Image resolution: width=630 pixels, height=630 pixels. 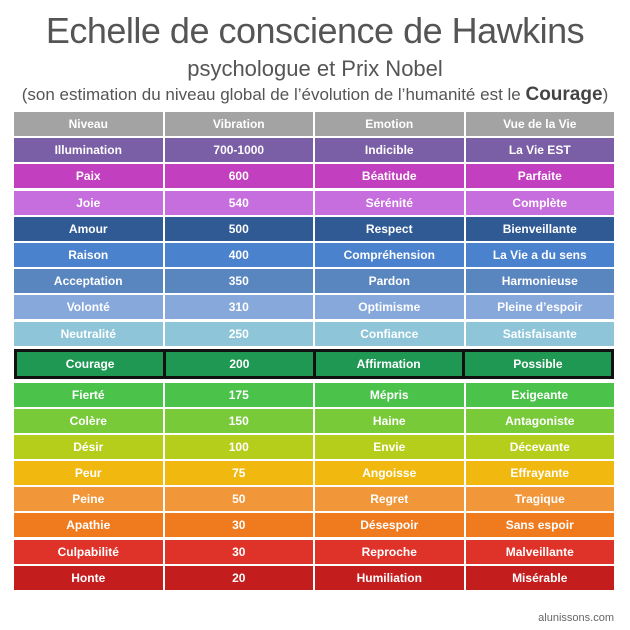 What do you see at coordinates (538, 363) in the screenshot?
I see `table-cell: Possible` at bounding box center [538, 363].